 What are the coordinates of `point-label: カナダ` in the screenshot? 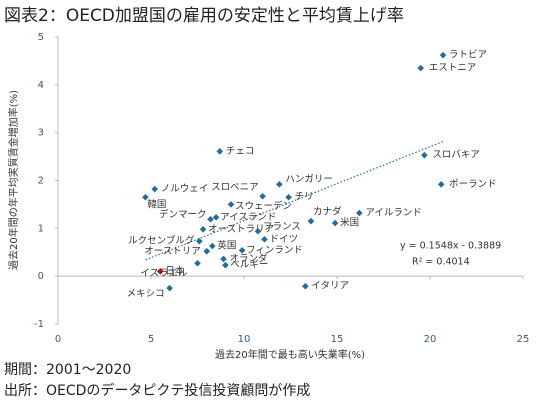 It's located at (327, 212).